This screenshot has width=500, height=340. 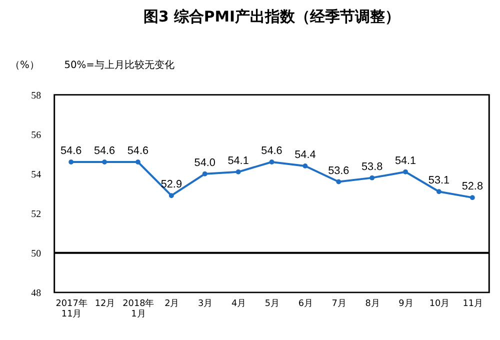 I want to click on data-label: 52.9, so click(x=171, y=184).